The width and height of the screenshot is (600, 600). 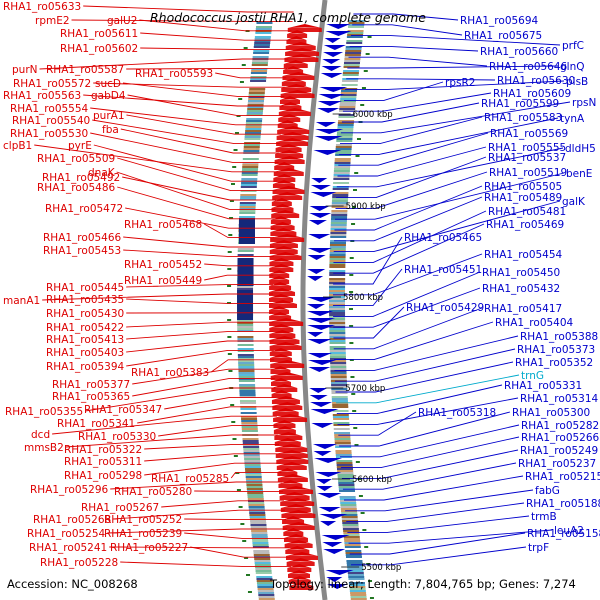 What do you see at coordinates (190, 479) in the screenshot?
I see `gene-label-left: RHA1_ro05285` at bounding box center [190, 479].